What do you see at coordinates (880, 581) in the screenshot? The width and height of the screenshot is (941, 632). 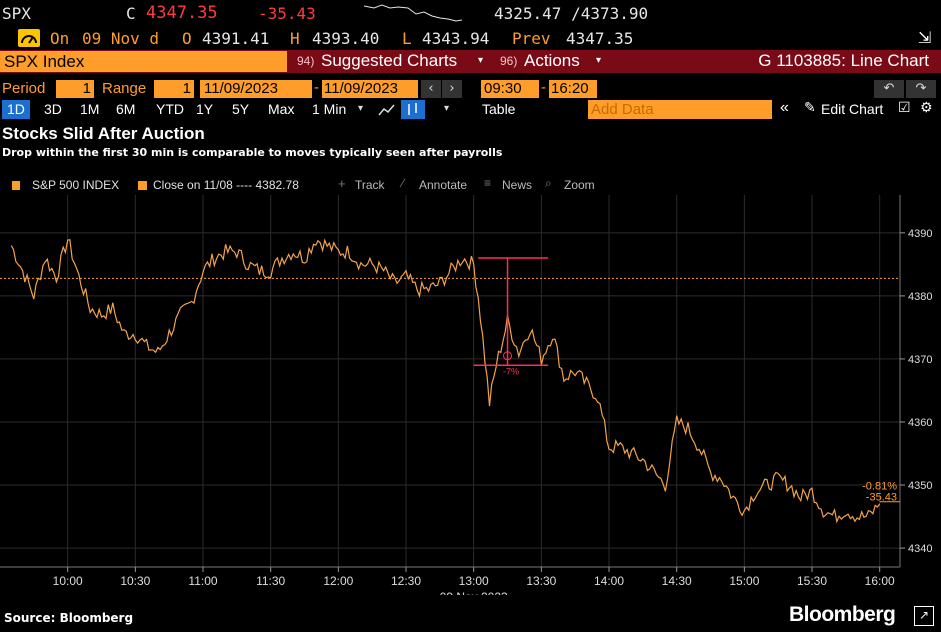 I see `x-tick-label-16:00: 16:00` at bounding box center [880, 581].